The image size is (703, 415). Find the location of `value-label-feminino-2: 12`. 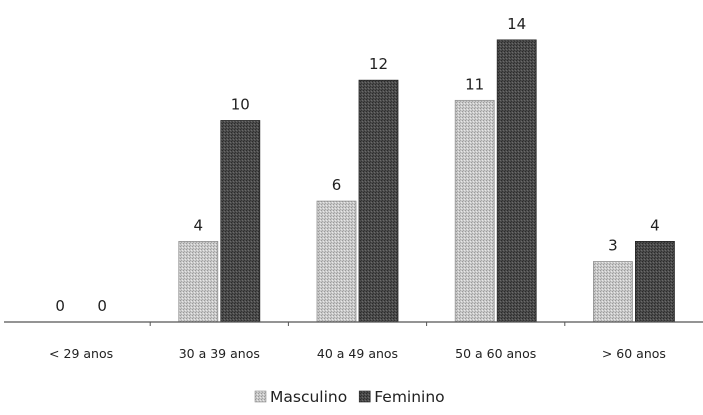

value-label-feminino-2: 12 is located at coordinates (378, 64).